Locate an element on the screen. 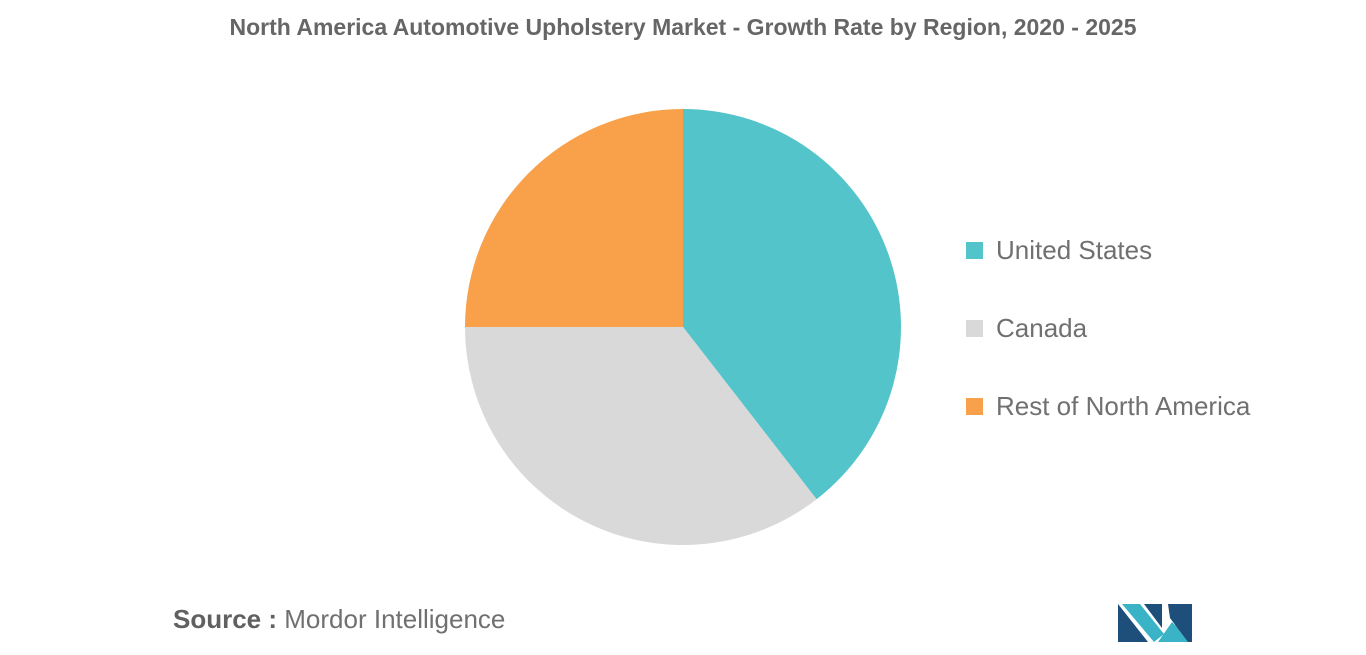 This screenshot has height=655, width=1366. legend-item: Canada is located at coordinates (1108, 328).